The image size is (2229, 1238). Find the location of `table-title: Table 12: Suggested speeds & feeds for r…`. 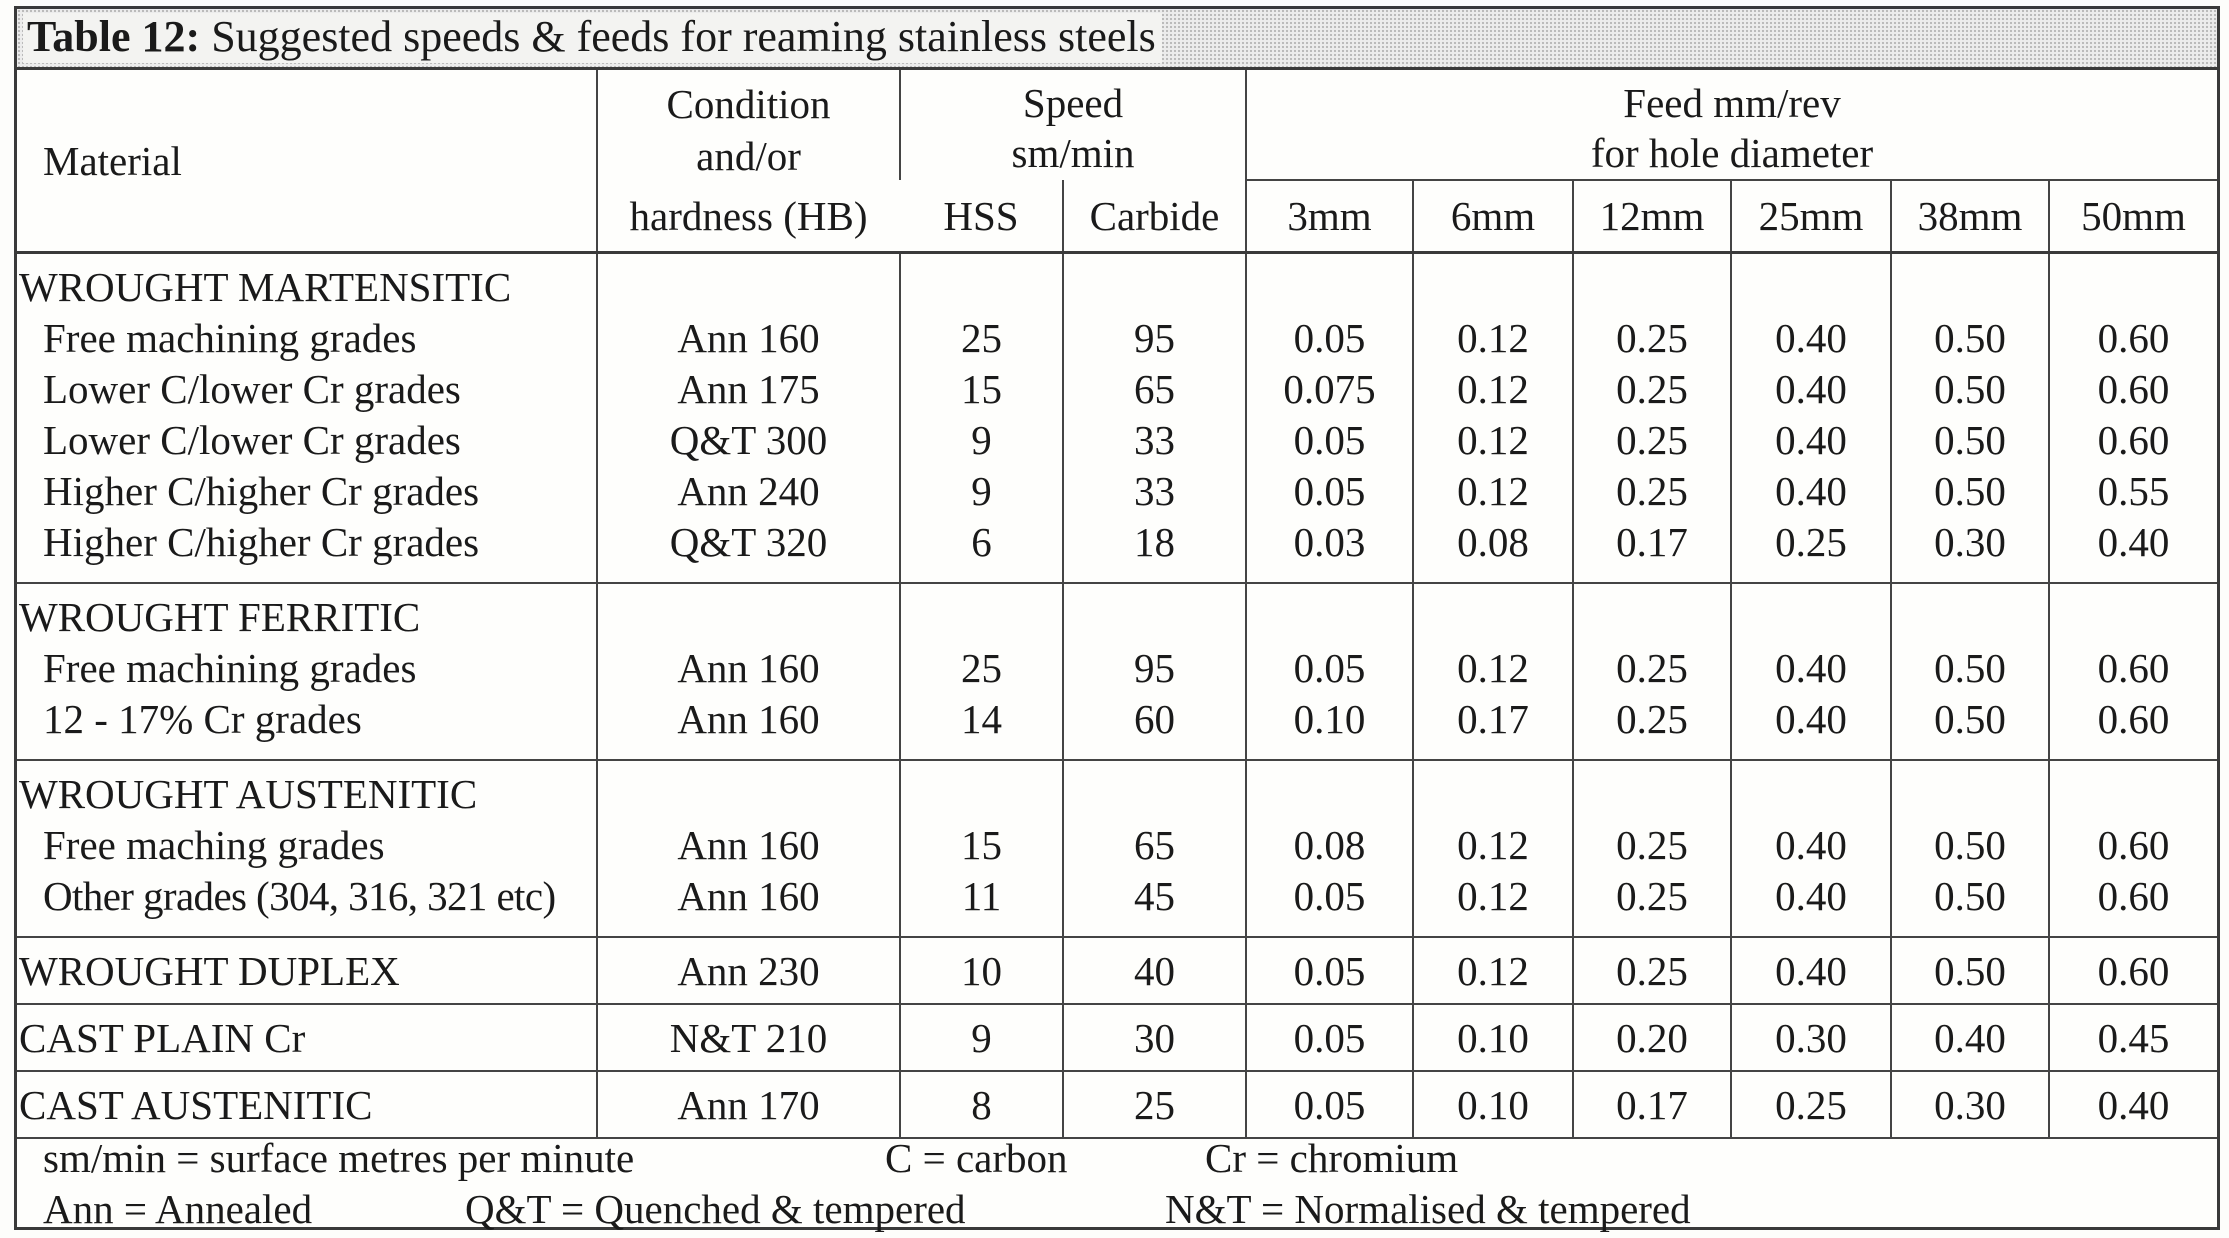

table-title: Table 12: Suggested speeds & feeds for r… is located at coordinates (592, 38).